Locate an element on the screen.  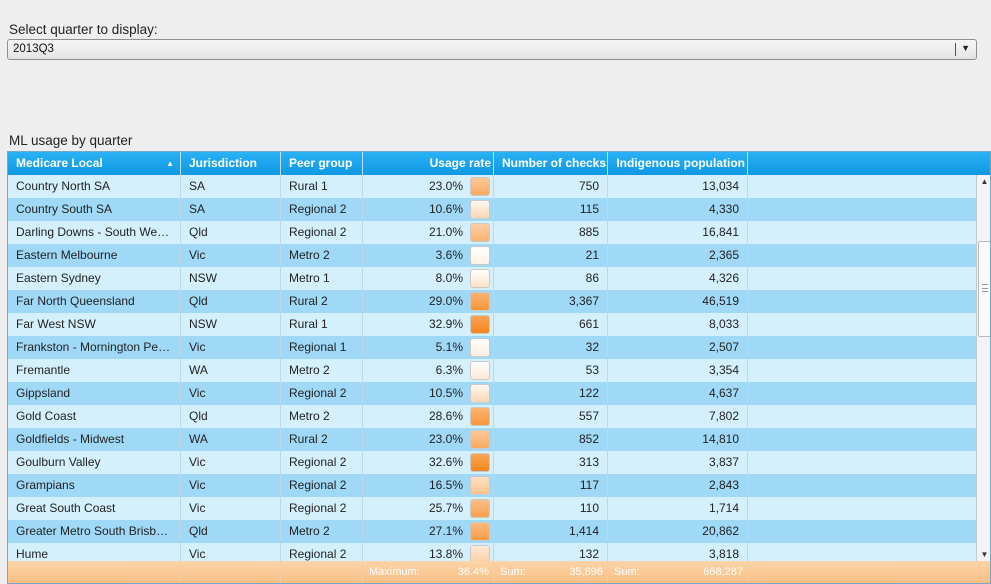
column-header-peer-group: Peer group is located at coordinates (322, 163).